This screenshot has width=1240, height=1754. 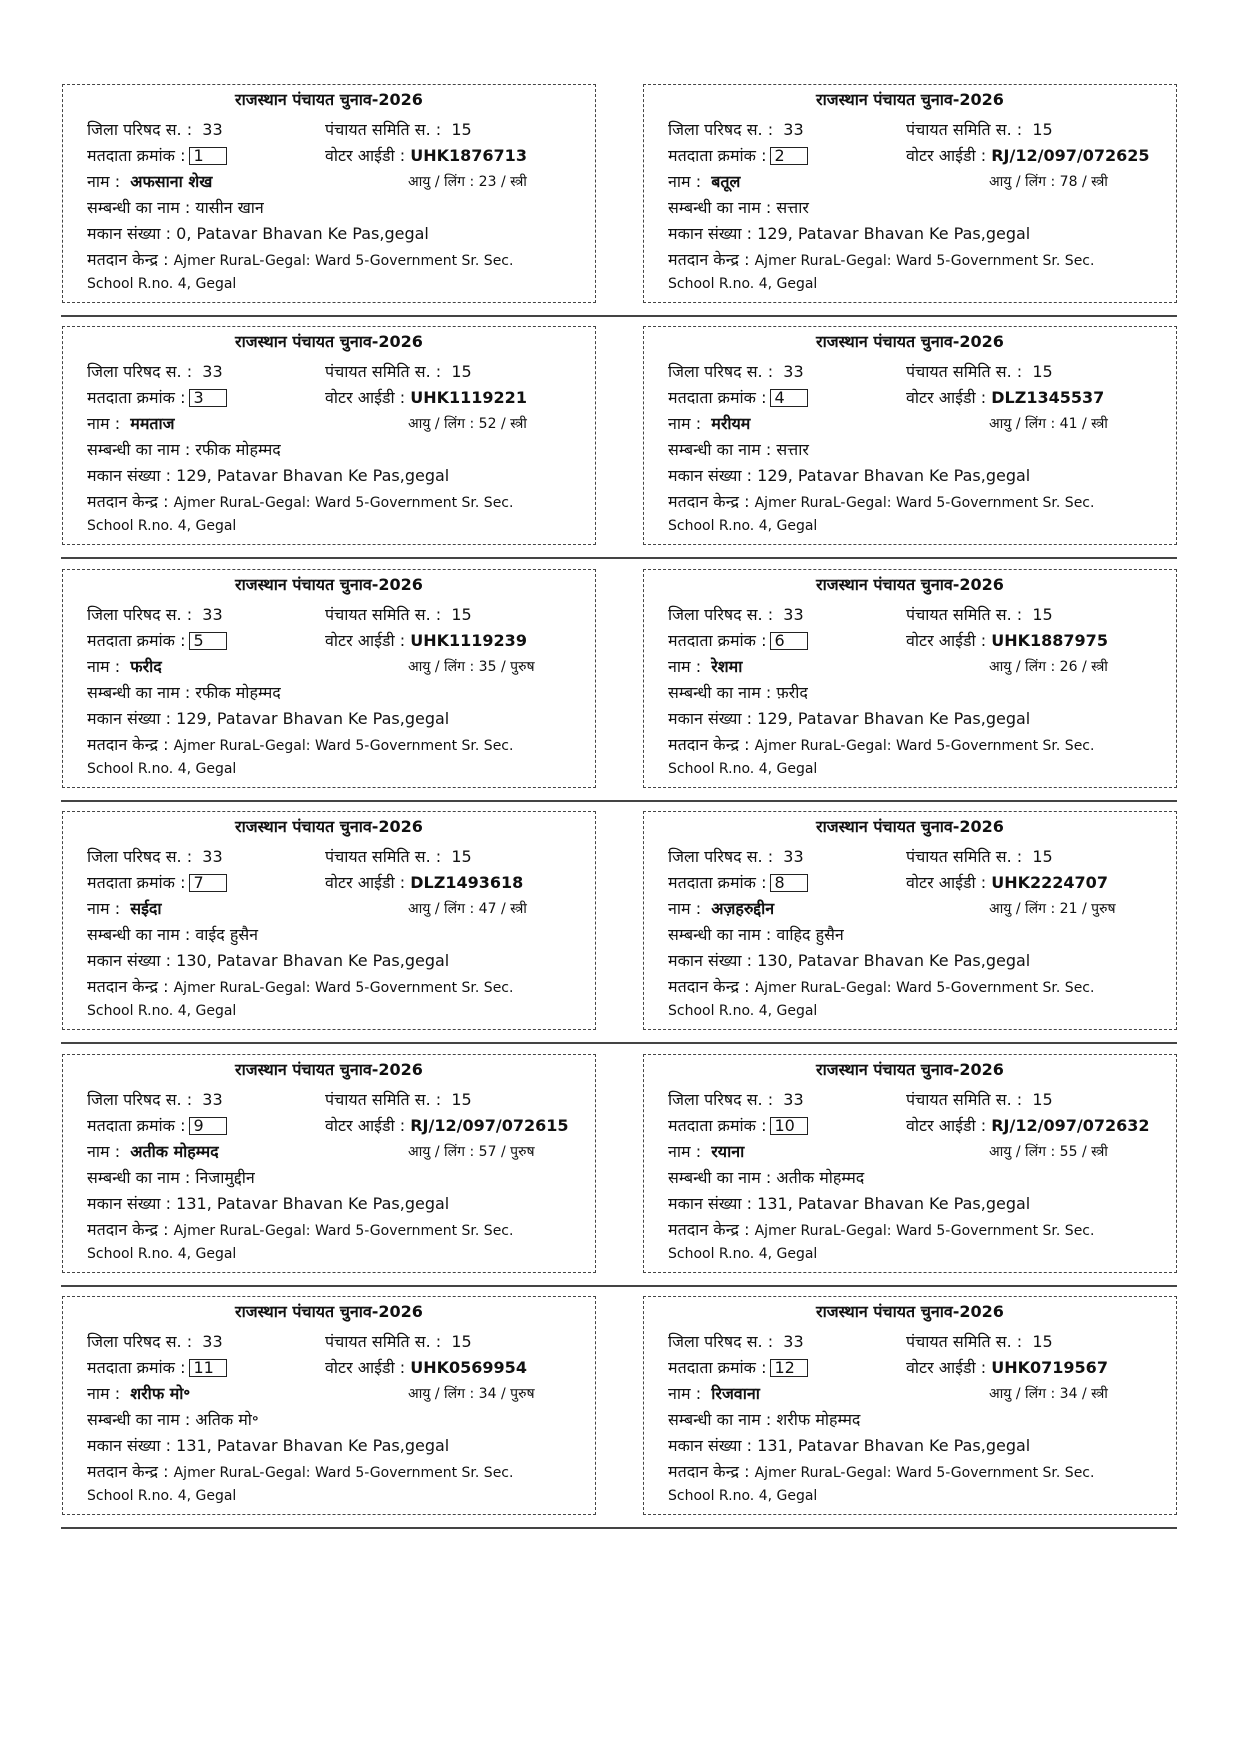 What do you see at coordinates (329, 99) in the screenshot?
I see `card-title: राजस्थान पंचायत चुनाव-2026` at bounding box center [329, 99].